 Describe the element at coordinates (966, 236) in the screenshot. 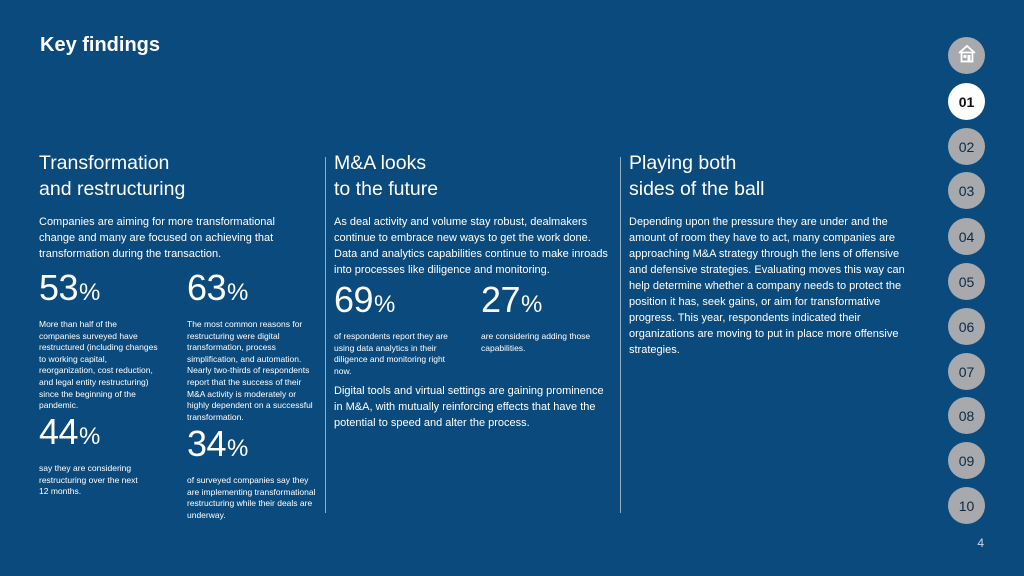

I see `nav-section-04: 04` at that location.